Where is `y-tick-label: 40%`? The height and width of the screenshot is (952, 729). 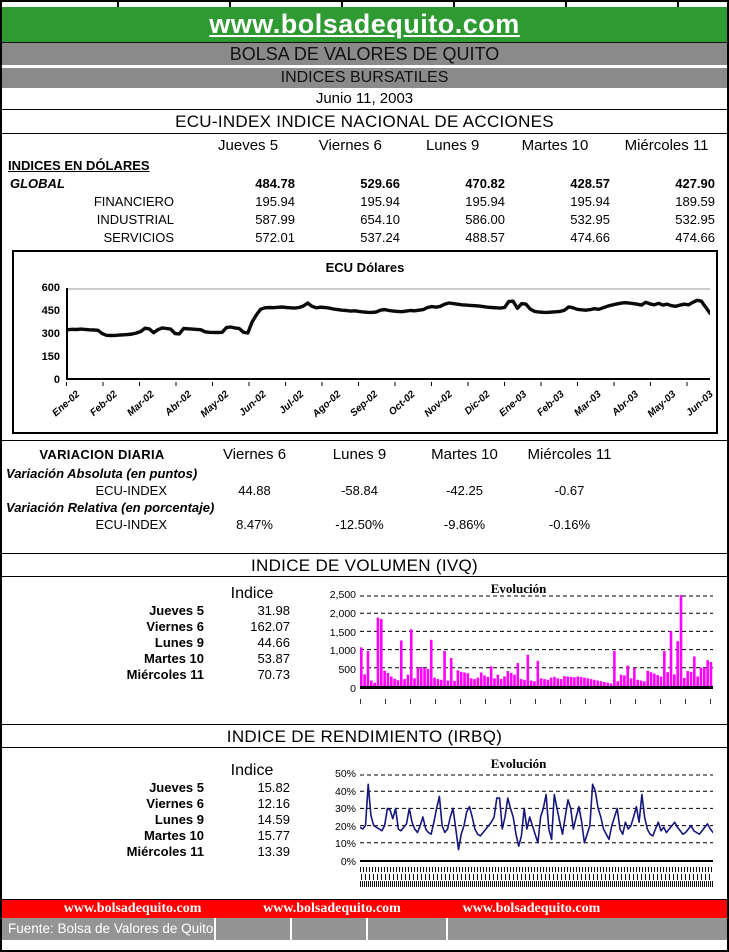
y-tick-label: 40% is located at coordinates (345, 791).